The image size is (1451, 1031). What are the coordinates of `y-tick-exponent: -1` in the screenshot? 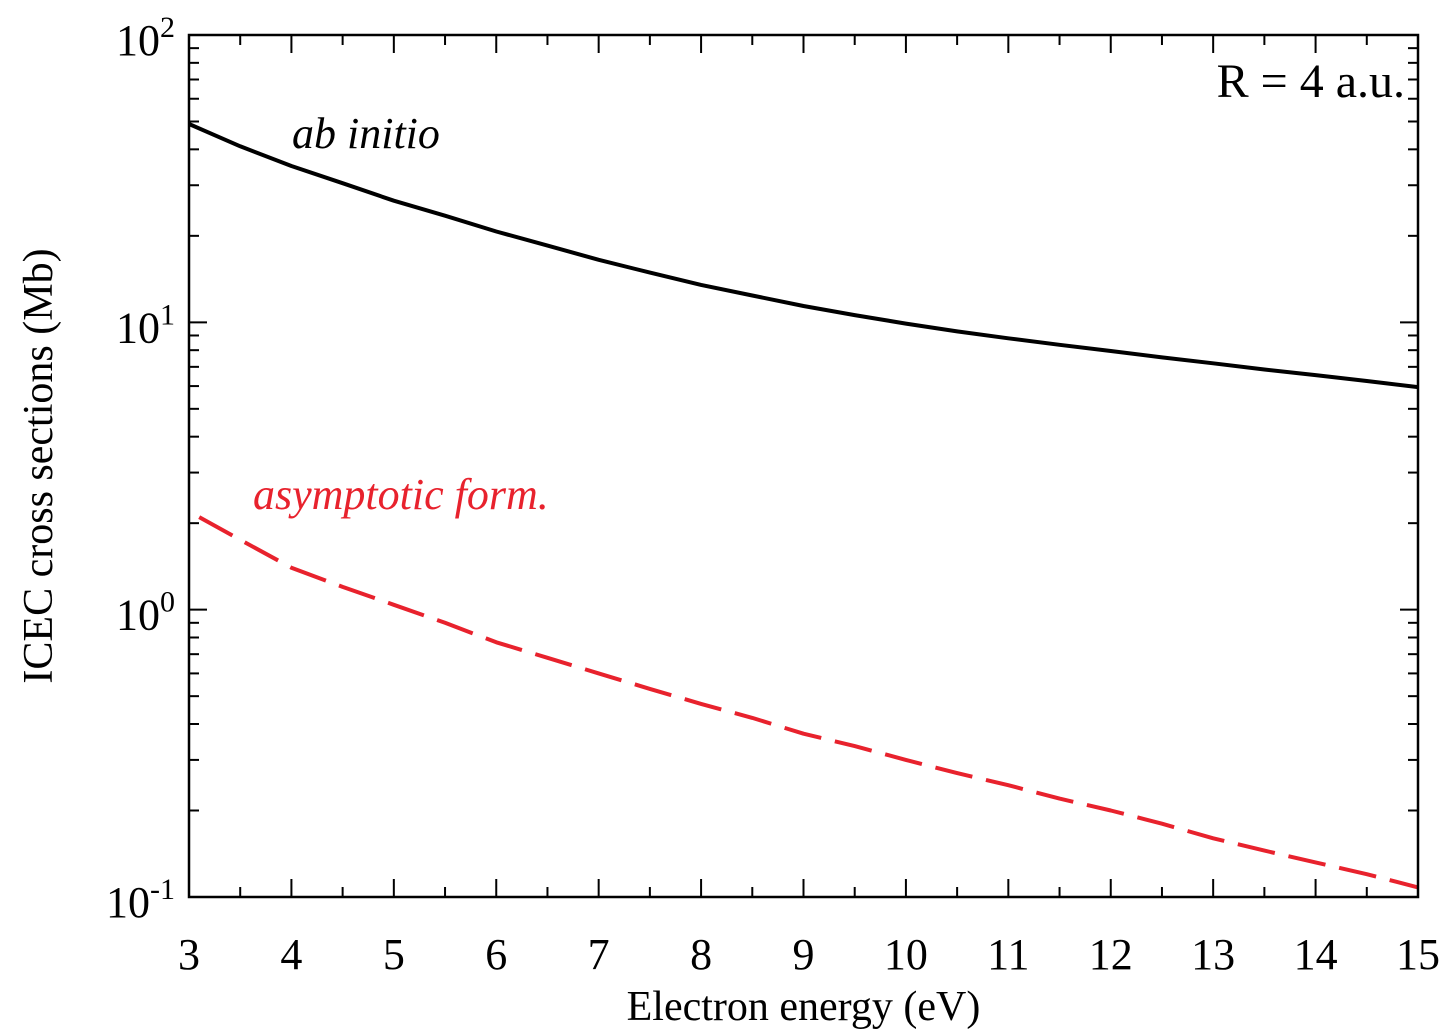 It's located at (162, 889).